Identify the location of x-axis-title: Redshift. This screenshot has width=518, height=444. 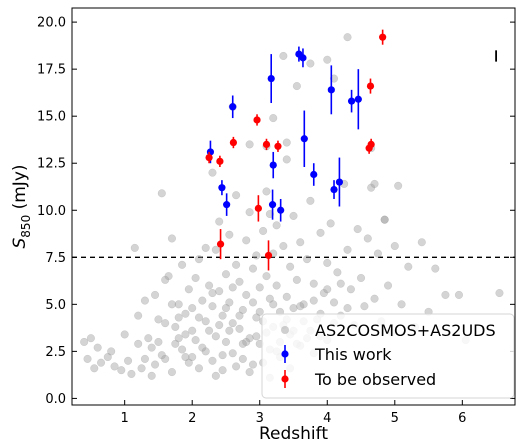
(293, 434).